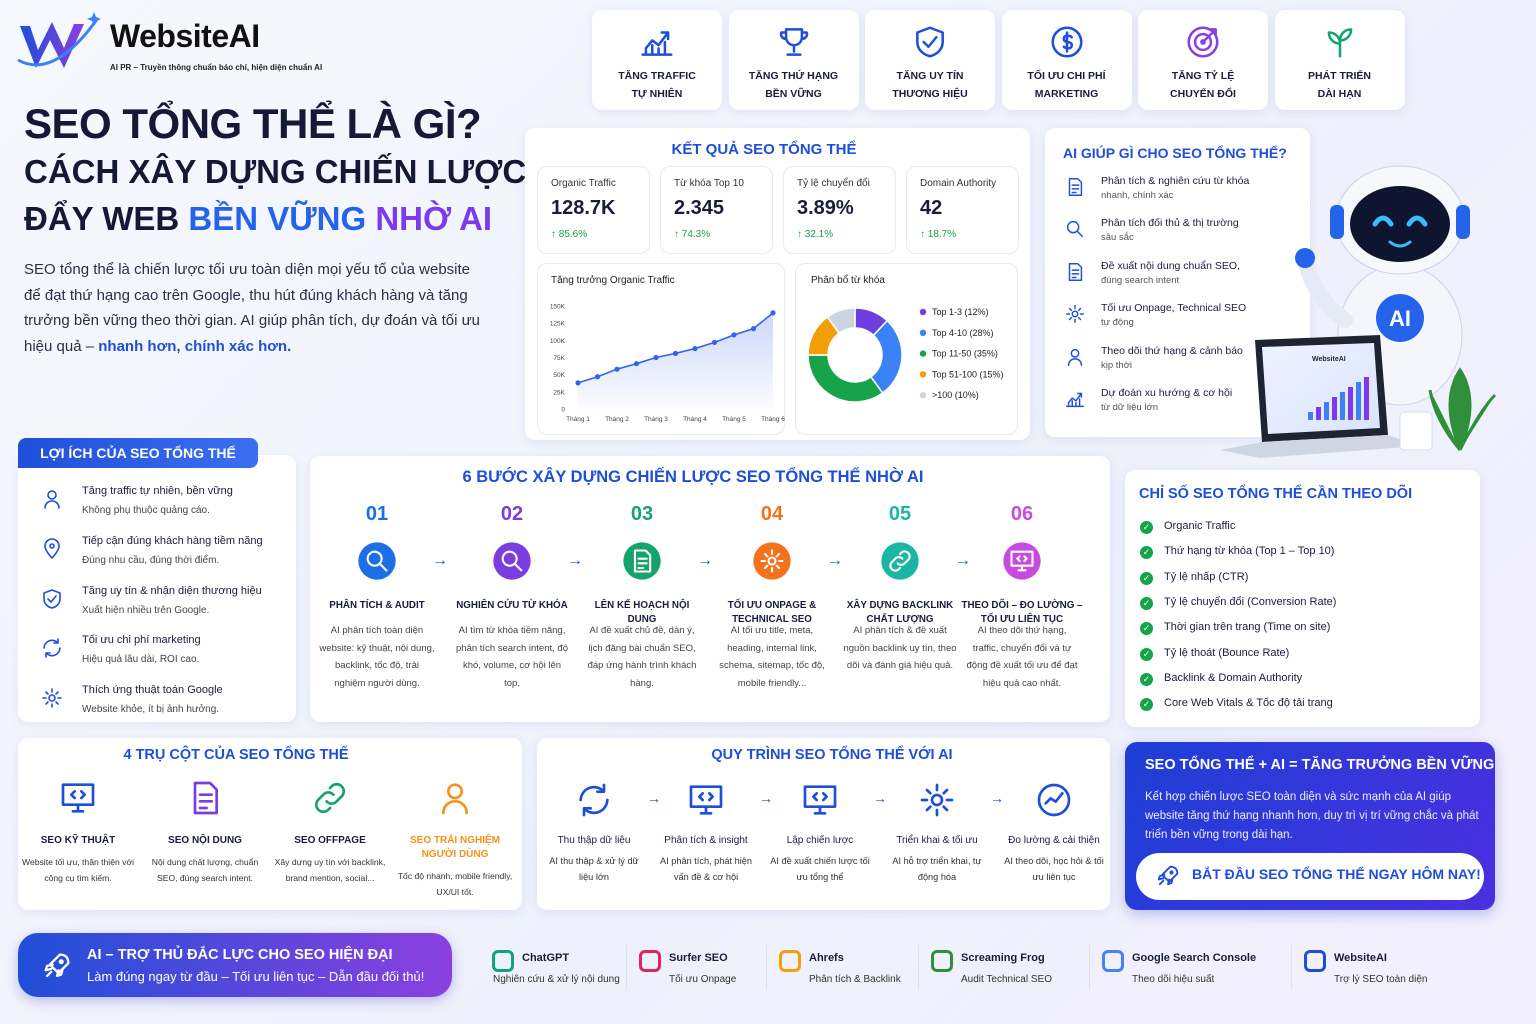 This screenshot has height=1024, width=1536. I want to click on robot-chest, so click(1400, 318).